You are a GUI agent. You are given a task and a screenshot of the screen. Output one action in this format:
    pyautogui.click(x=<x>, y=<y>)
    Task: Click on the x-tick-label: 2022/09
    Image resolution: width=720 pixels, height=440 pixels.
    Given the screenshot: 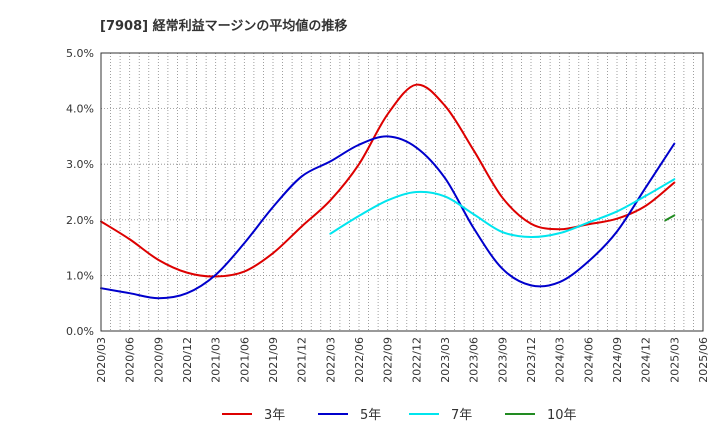 What is the action you would take?
    pyautogui.click(x=388, y=360)
    